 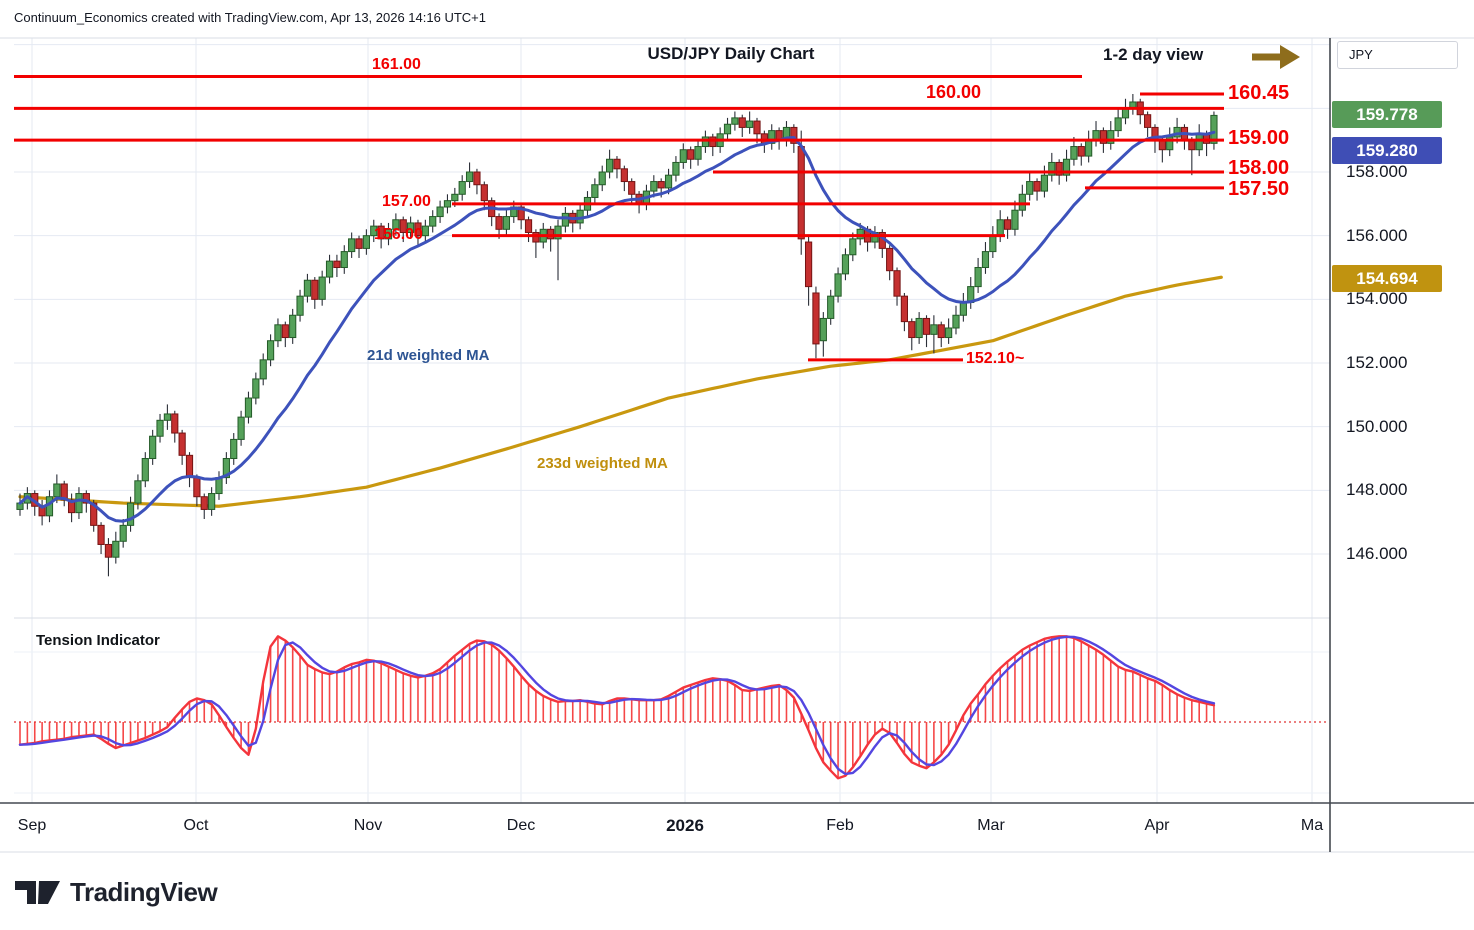 I want to click on tradingview-logo: TradingView, so click(x=116, y=892).